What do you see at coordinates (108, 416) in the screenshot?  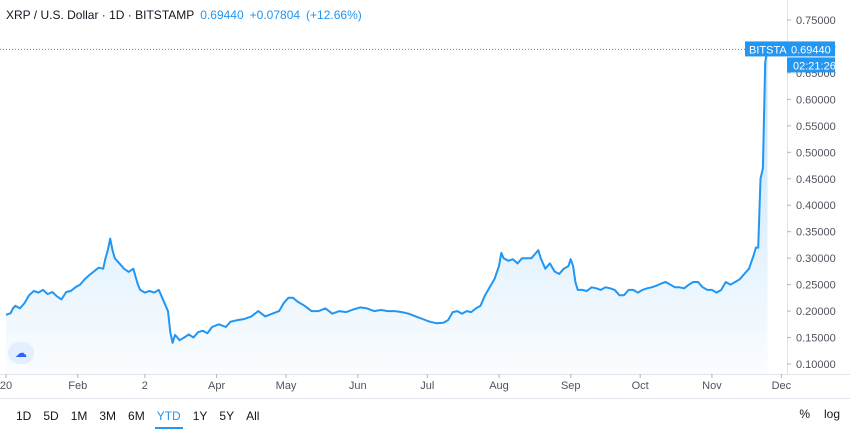 I see `range-button-3m: 3M` at bounding box center [108, 416].